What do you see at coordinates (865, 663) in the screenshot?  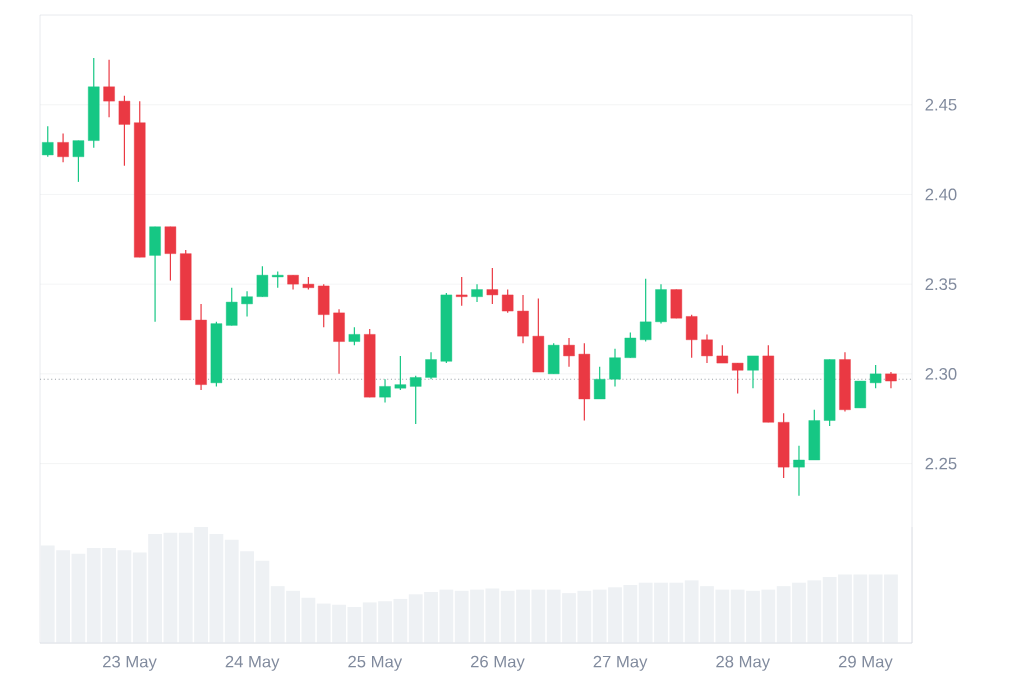 I see `x-tick-label: 29 May` at bounding box center [865, 663].